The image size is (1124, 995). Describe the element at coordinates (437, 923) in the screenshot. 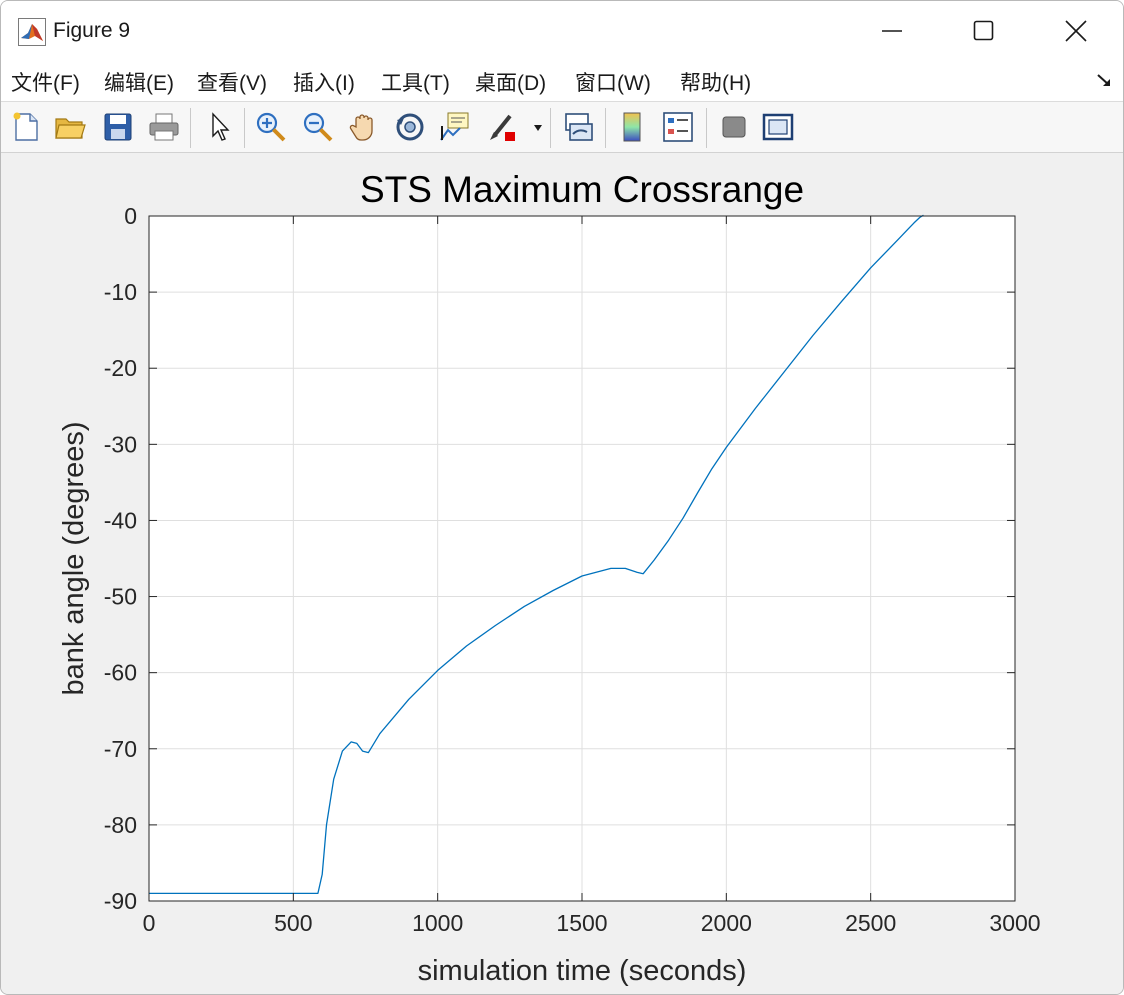

I see `x-tick-label: 1000` at that location.